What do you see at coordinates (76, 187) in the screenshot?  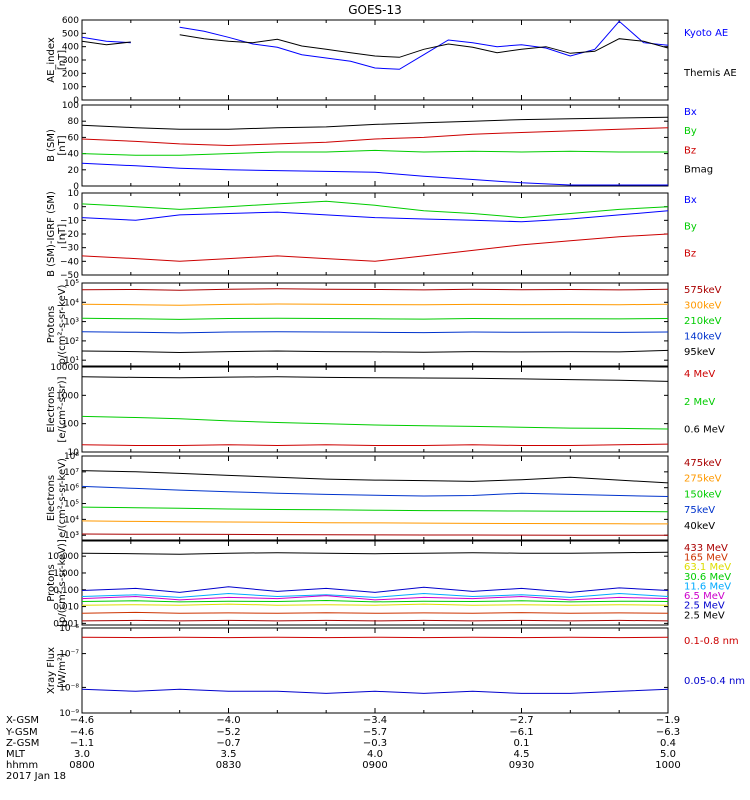 I see `y-tick-label: 0` at bounding box center [76, 187].